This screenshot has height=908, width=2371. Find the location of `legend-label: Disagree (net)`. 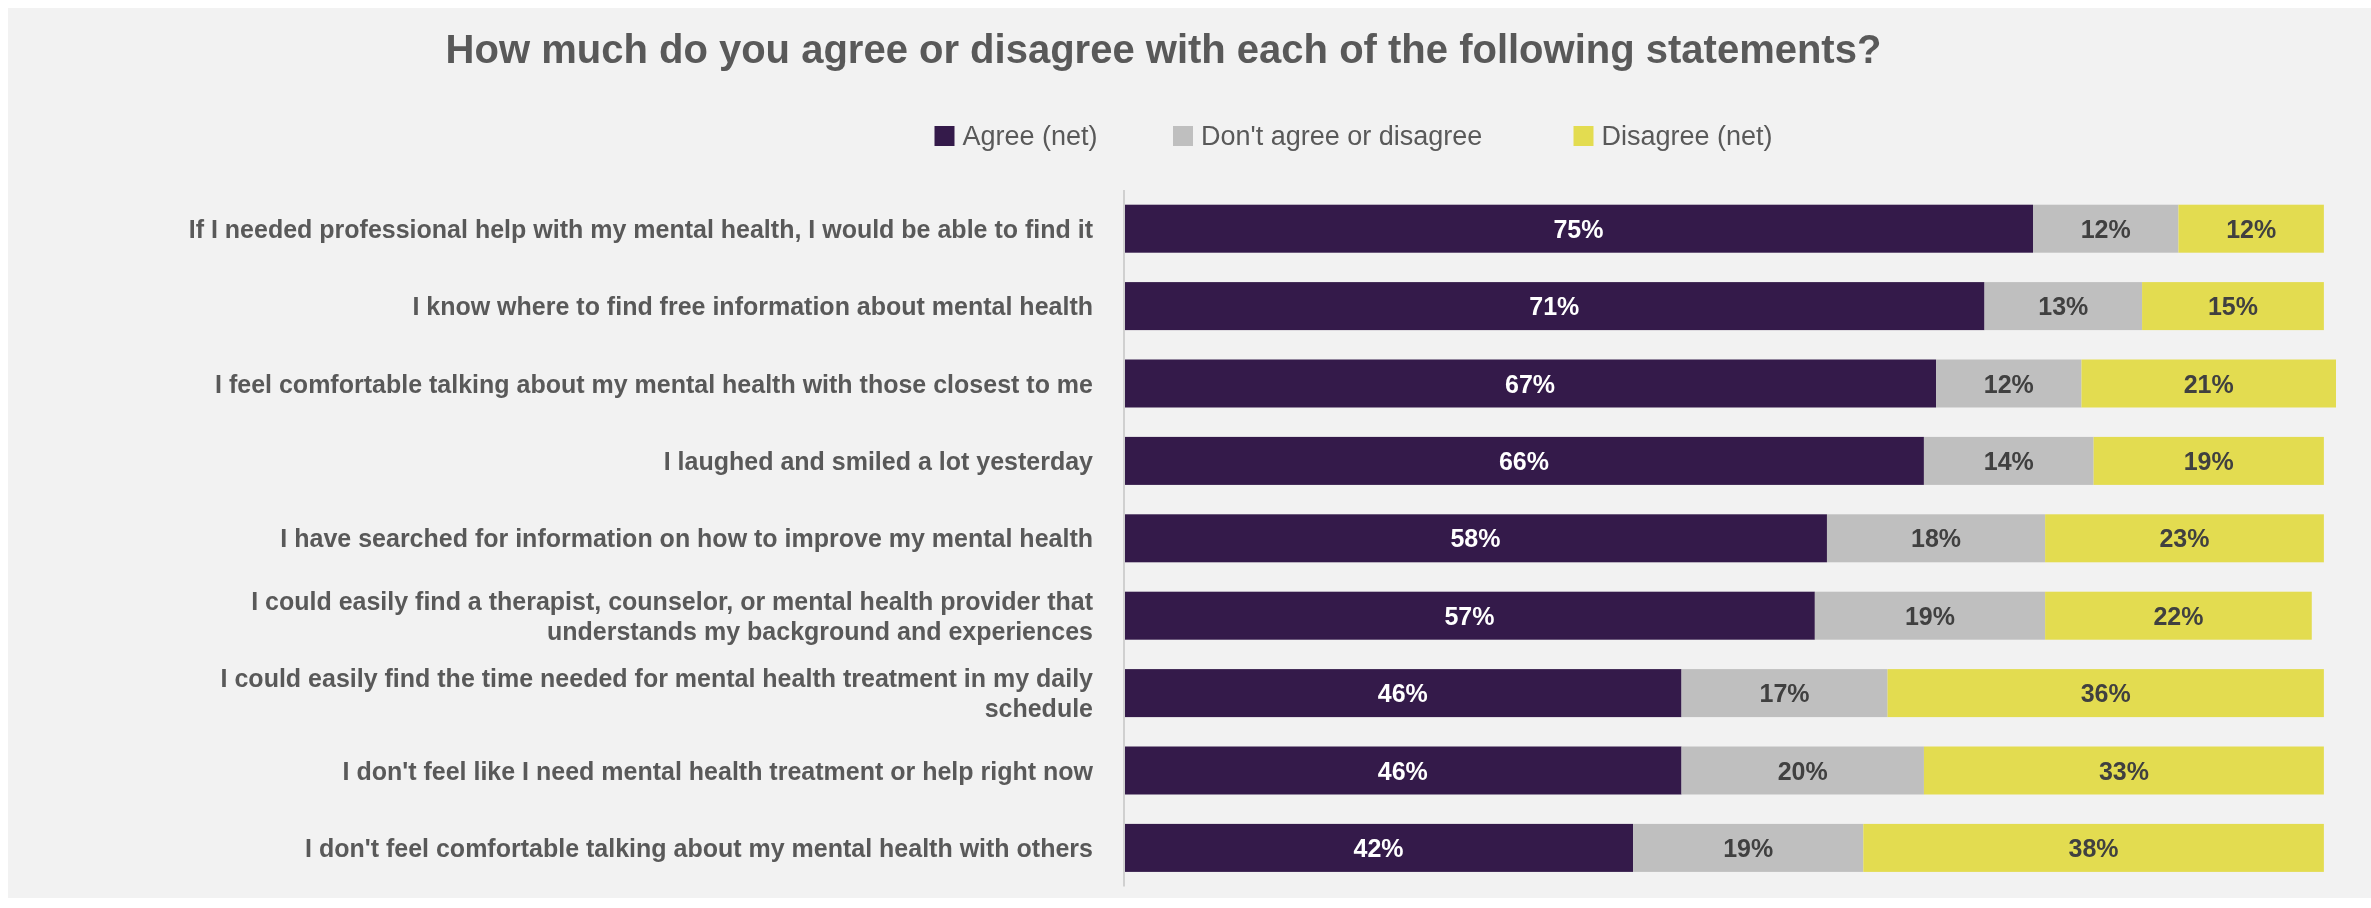

legend-label: Disagree (net) is located at coordinates (1687, 136).